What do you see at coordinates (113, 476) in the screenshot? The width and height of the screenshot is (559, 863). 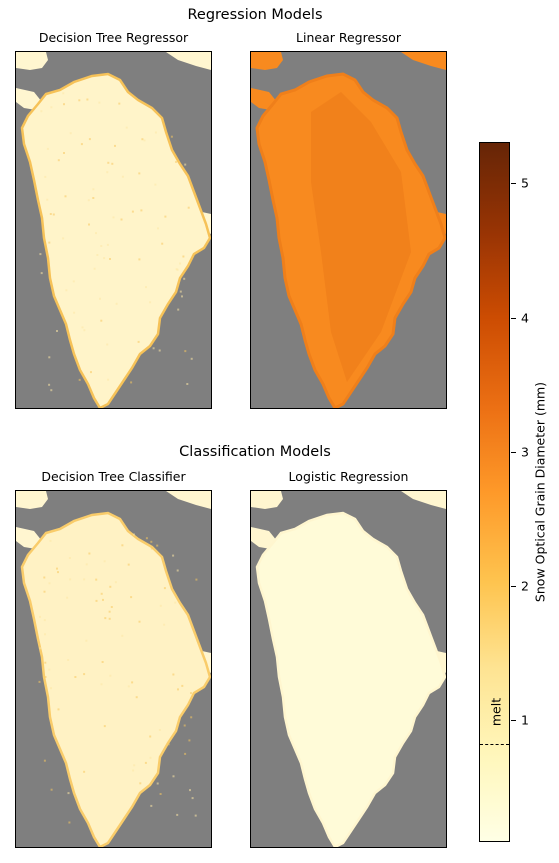 I see `panel-title-decision-tree-classifier: Decision Tree Classifier` at bounding box center [113, 476].